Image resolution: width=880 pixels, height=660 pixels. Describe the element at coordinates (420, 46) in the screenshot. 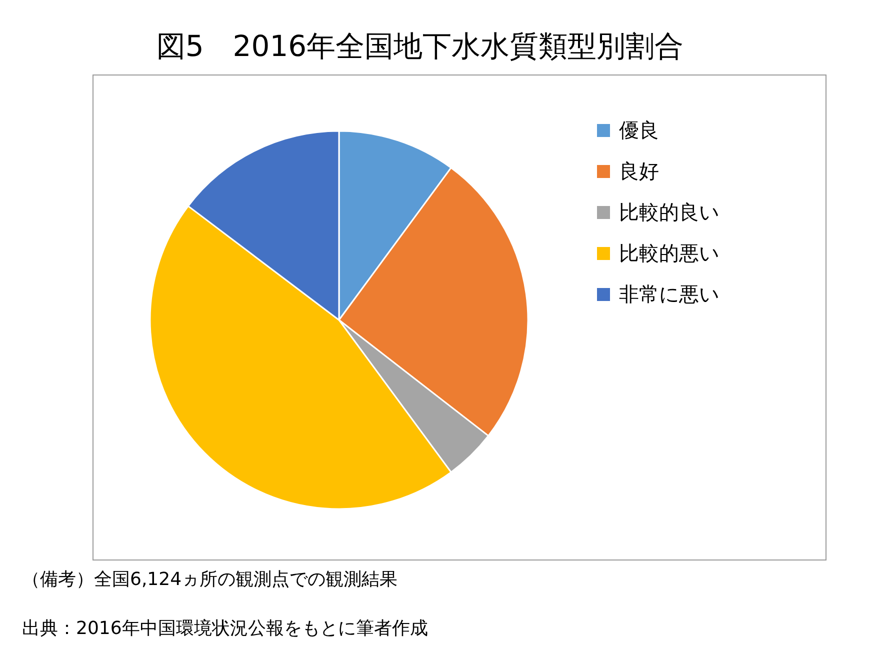

I see `chart-title: 図5 2016年全国地下水水質類型別割合` at that location.